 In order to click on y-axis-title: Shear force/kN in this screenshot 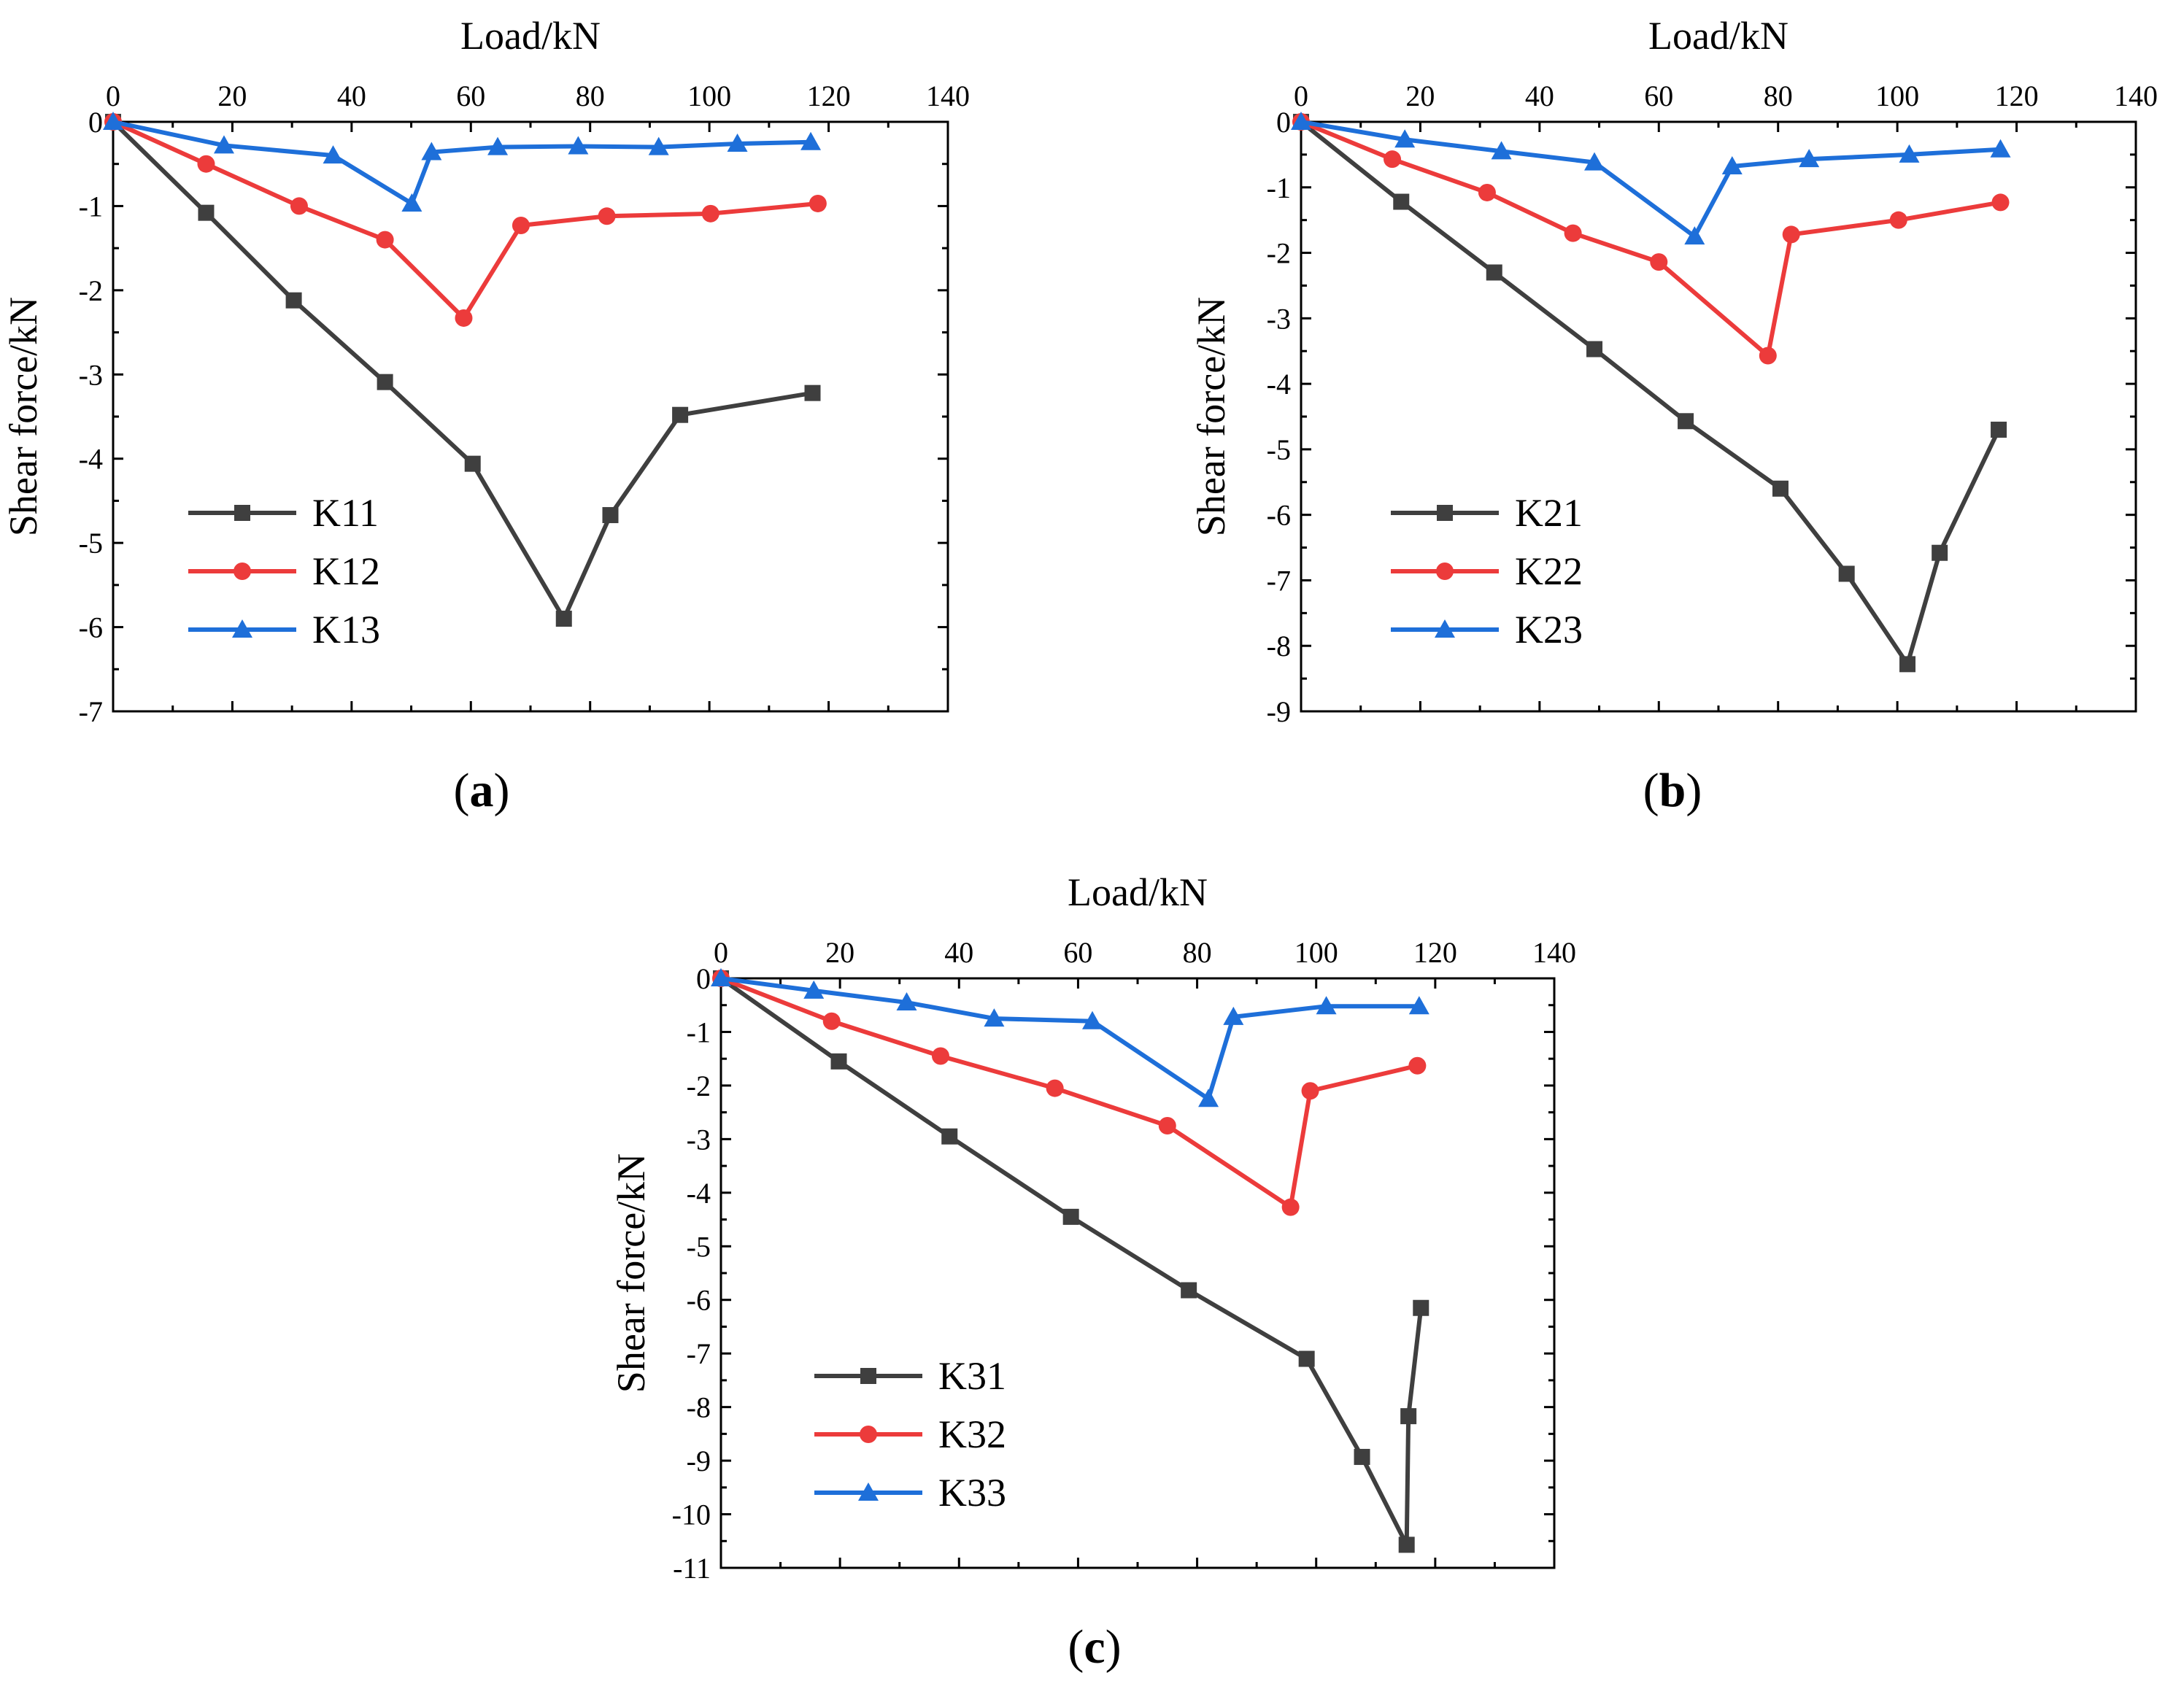, I will do `click(23, 416)`.